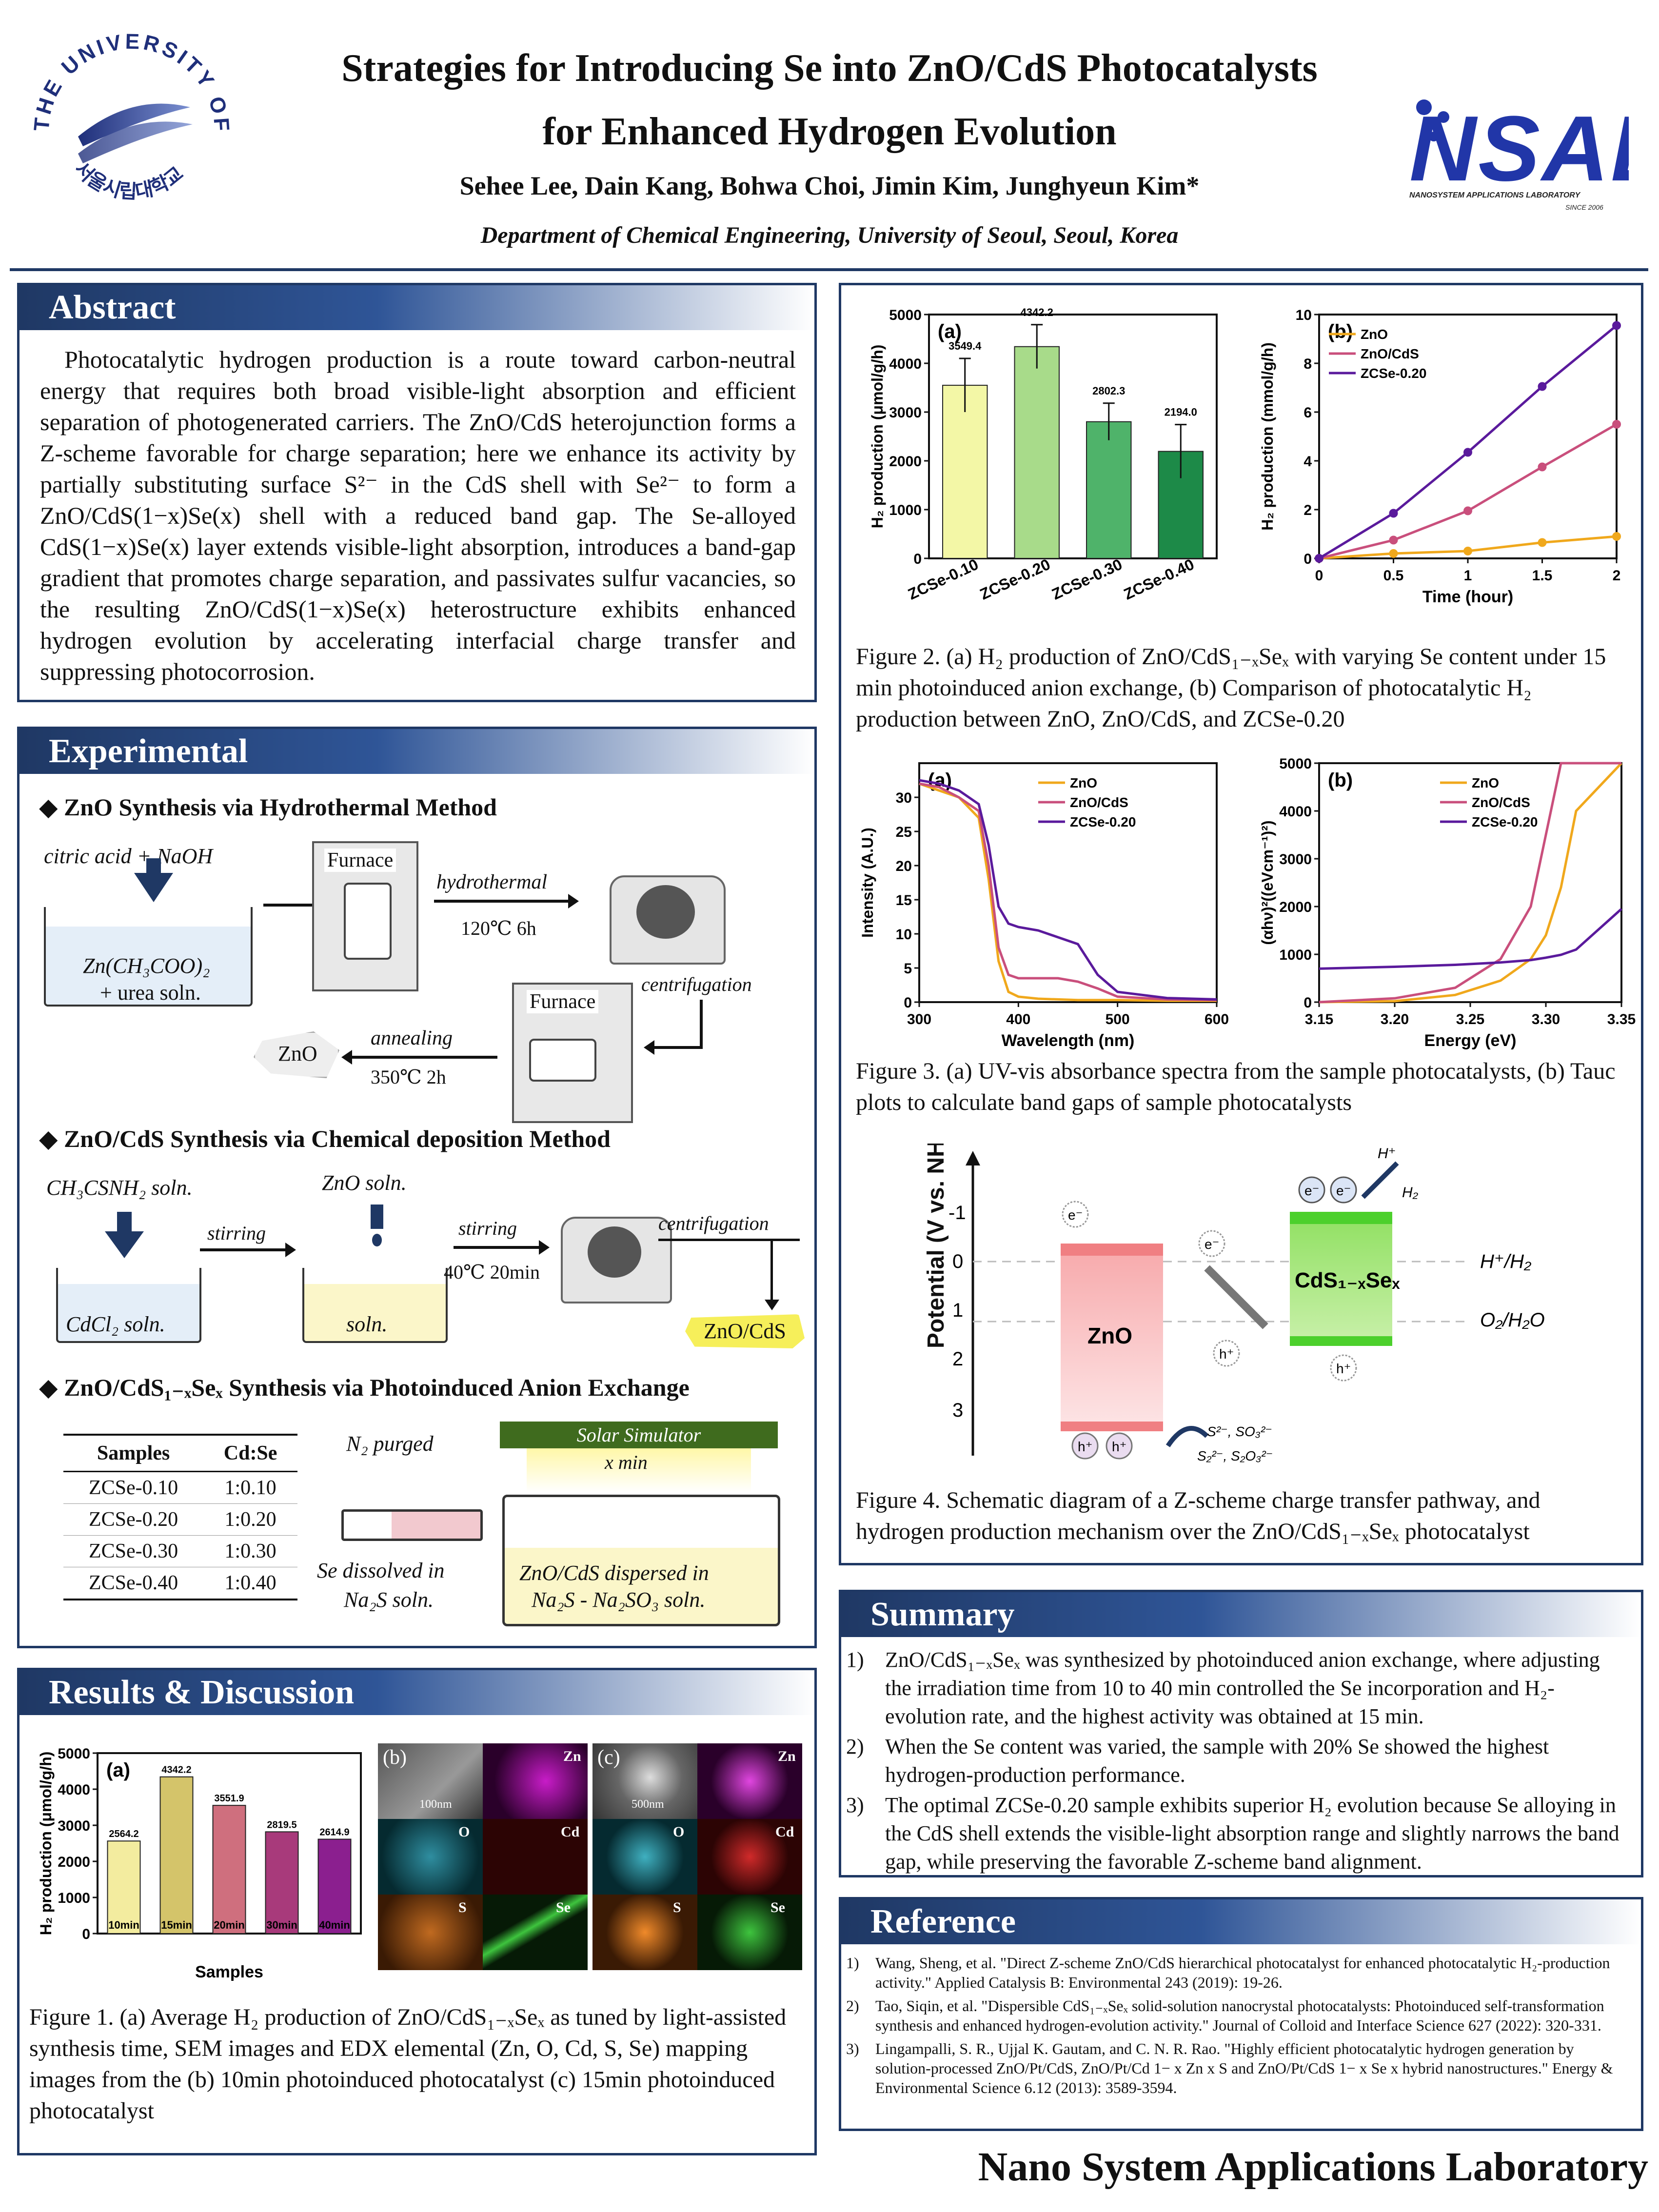 The height and width of the screenshot is (2212, 1659). I want to click on label-centrifugation-1: centrifugation, so click(696, 984).